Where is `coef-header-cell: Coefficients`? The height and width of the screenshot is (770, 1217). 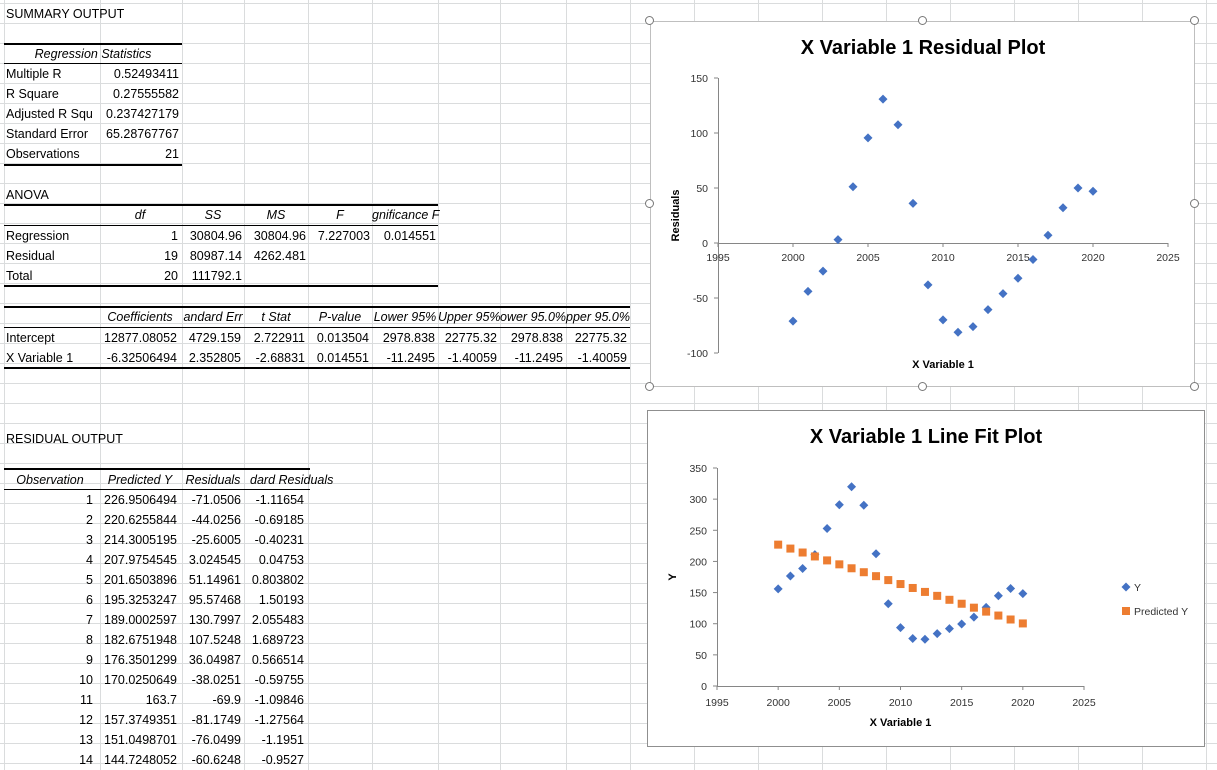 coef-header-cell: Coefficients is located at coordinates (140, 317).